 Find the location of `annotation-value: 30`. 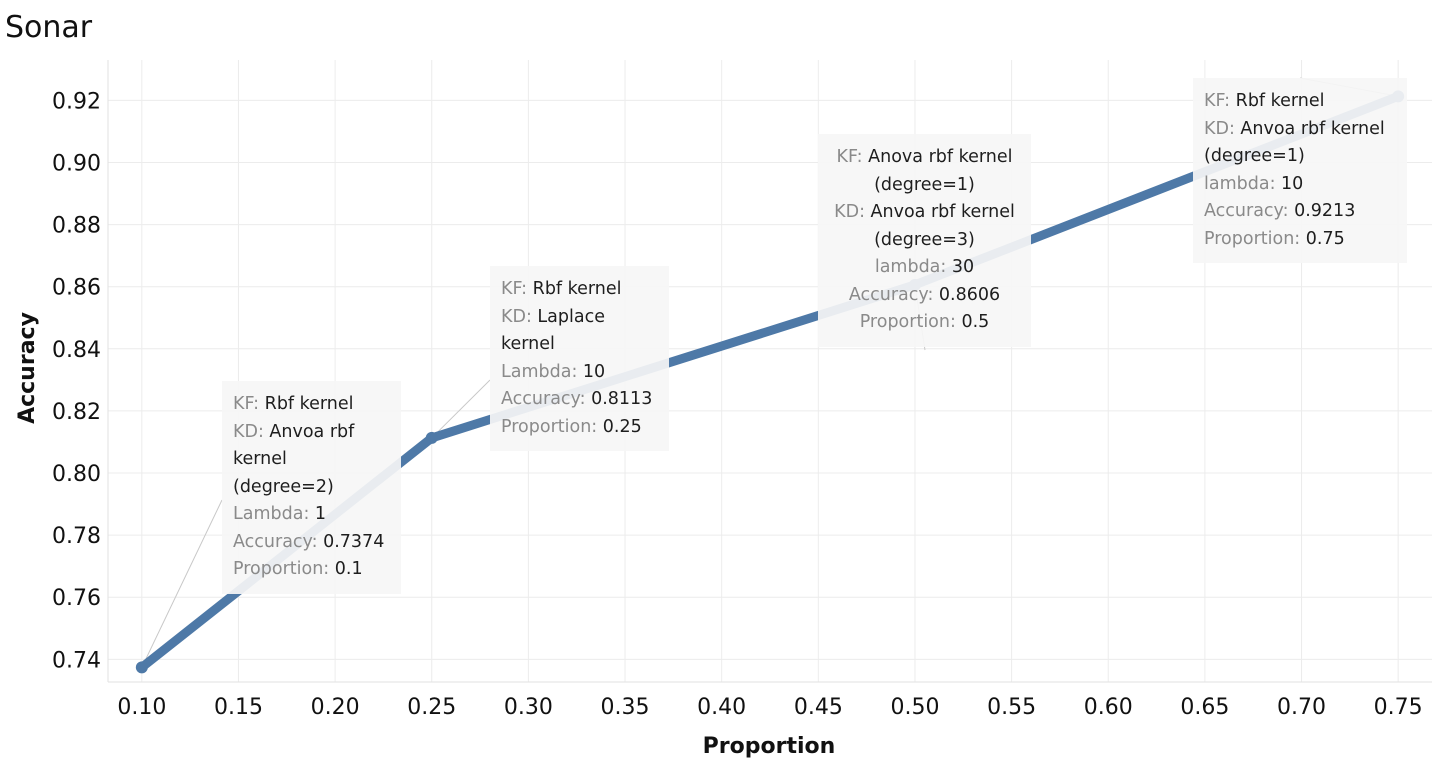

annotation-value: 30 is located at coordinates (963, 267).